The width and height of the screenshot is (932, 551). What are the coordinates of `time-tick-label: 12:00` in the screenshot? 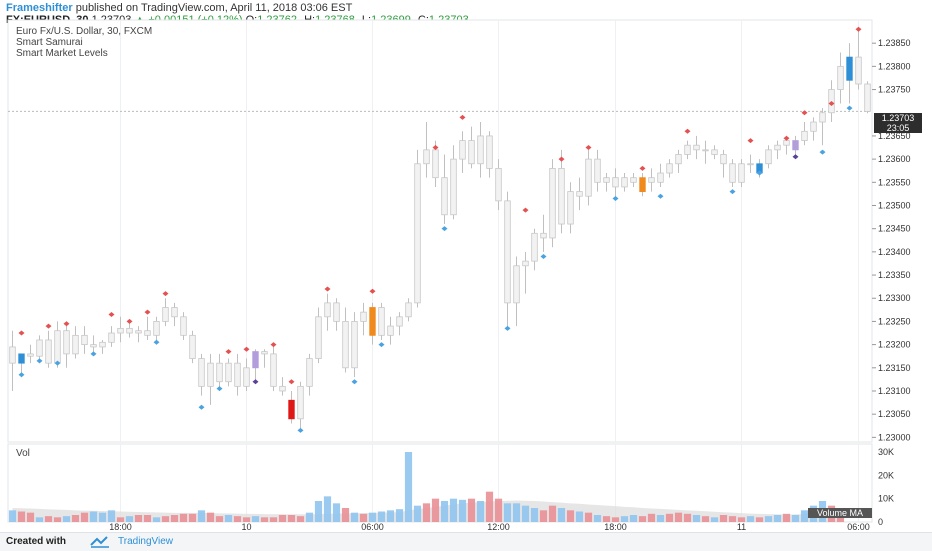 It's located at (498, 527).